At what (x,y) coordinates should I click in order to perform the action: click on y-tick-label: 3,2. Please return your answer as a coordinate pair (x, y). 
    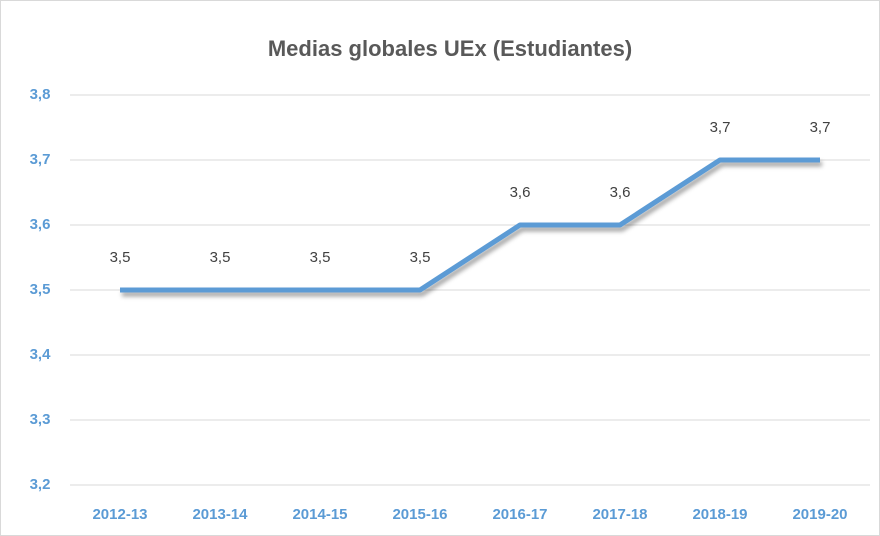
    Looking at the image, I should click on (40, 484).